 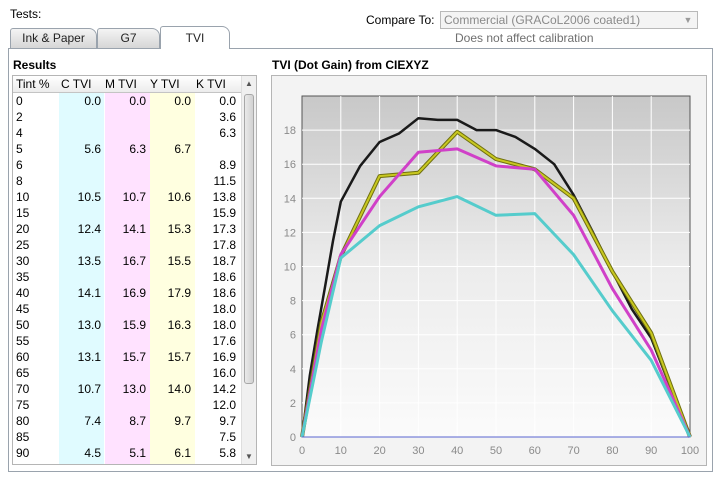 I want to click on cell-c-tvi: 12.4, so click(x=89, y=229).